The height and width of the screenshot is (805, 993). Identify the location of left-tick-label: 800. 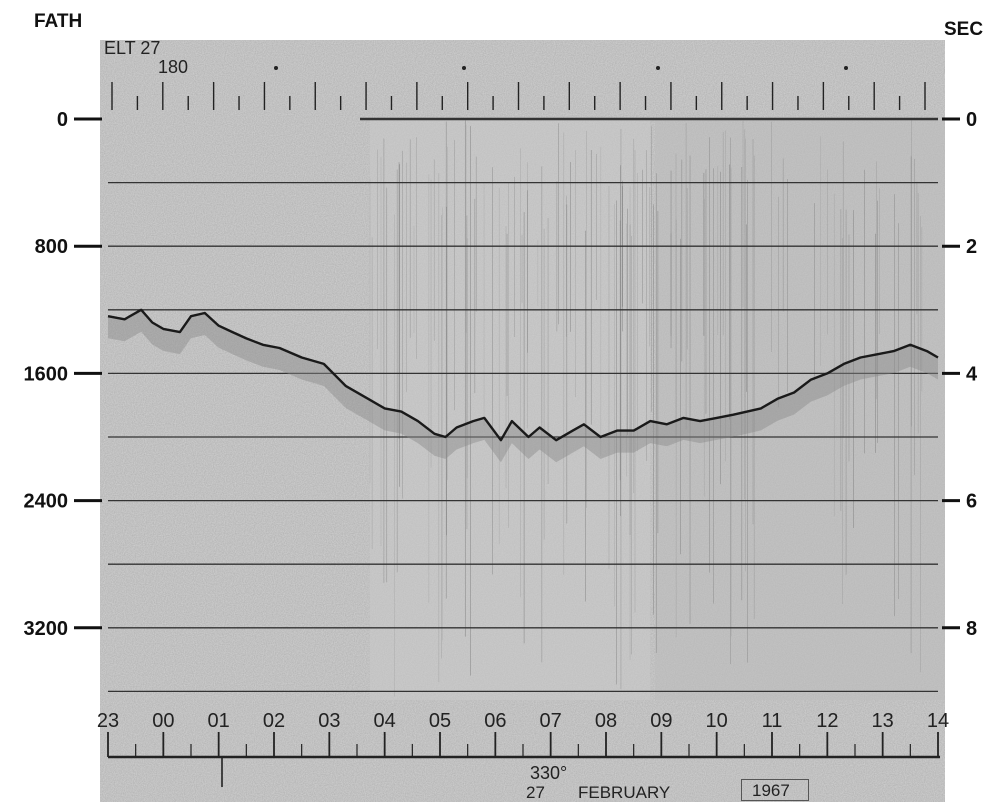
(51, 247).